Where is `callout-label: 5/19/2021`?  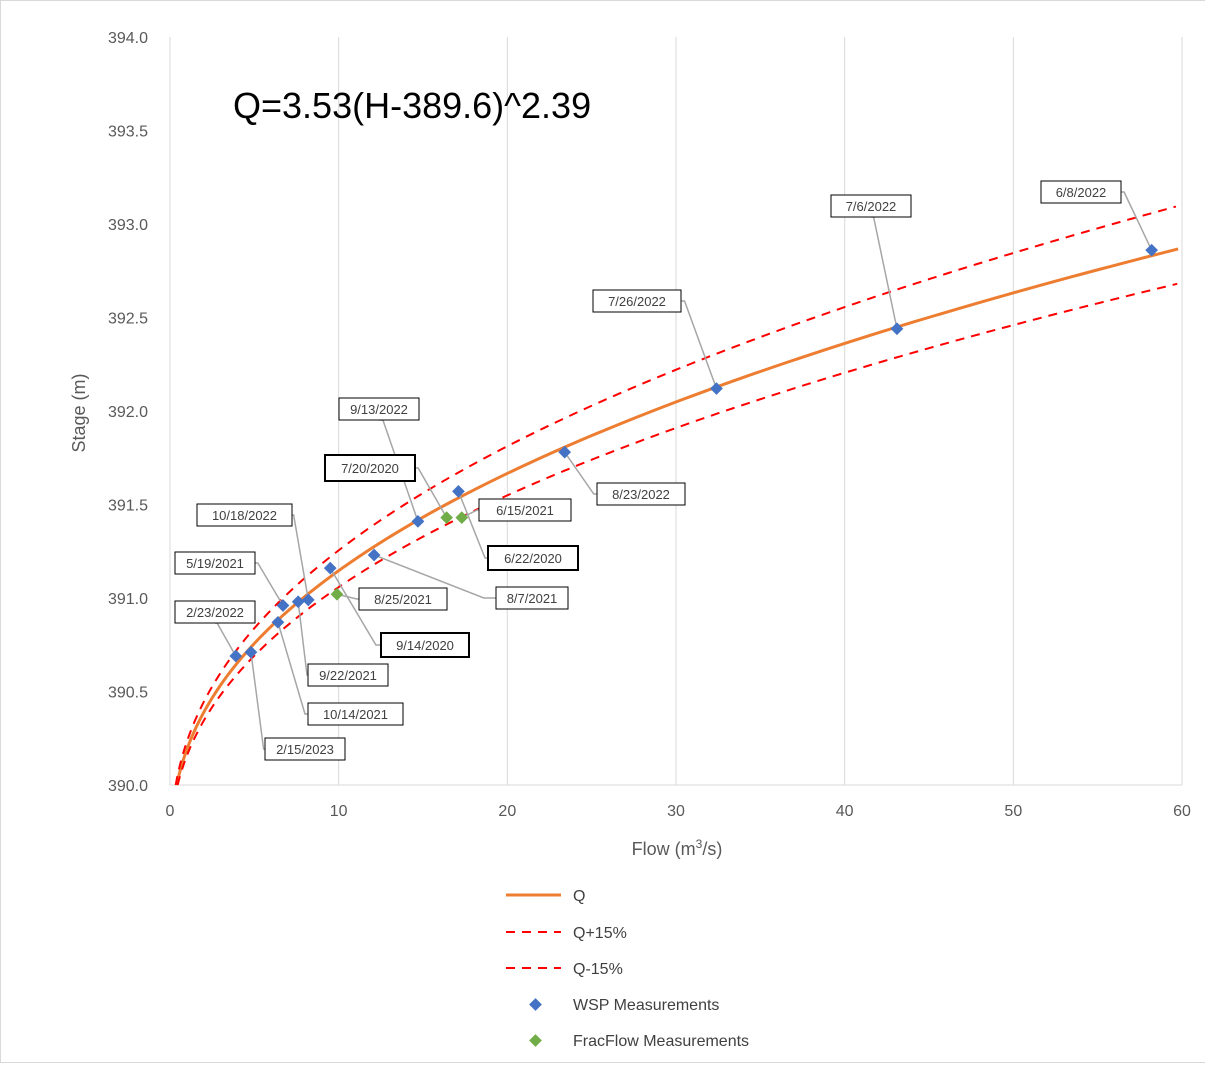
callout-label: 5/19/2021 is located at coordinates (215, 563).